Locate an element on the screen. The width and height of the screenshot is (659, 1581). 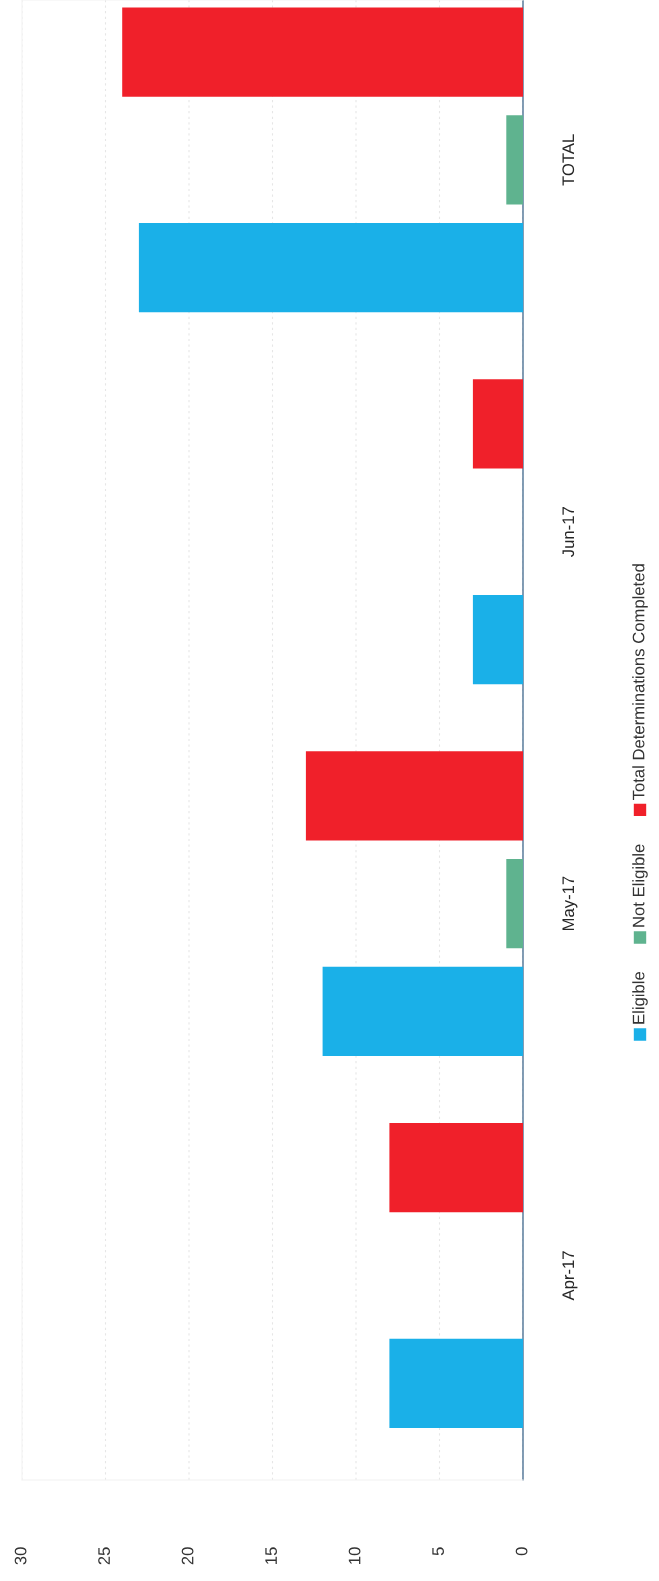
text: Total Determinations Completed is located at coordinates (640, 682).